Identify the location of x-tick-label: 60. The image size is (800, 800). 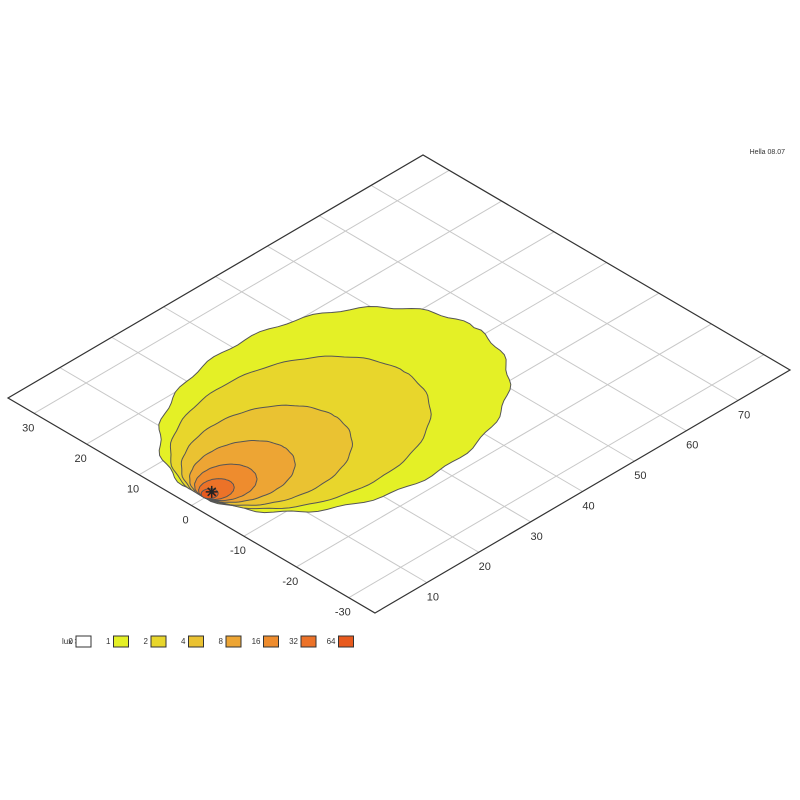
(692, 446).